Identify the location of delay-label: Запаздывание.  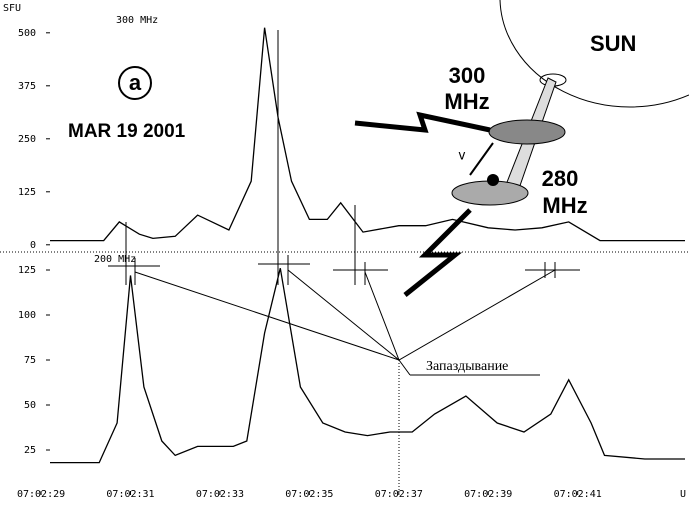
(467, 366).